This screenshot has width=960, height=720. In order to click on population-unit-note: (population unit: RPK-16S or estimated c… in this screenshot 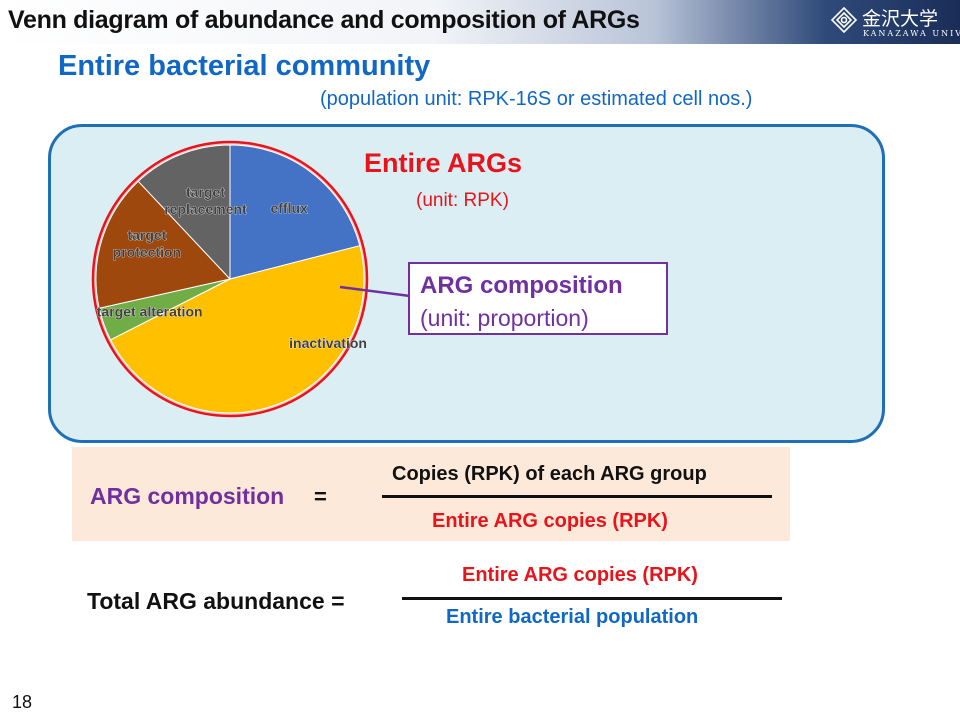, I will do `click(536, 99)`.